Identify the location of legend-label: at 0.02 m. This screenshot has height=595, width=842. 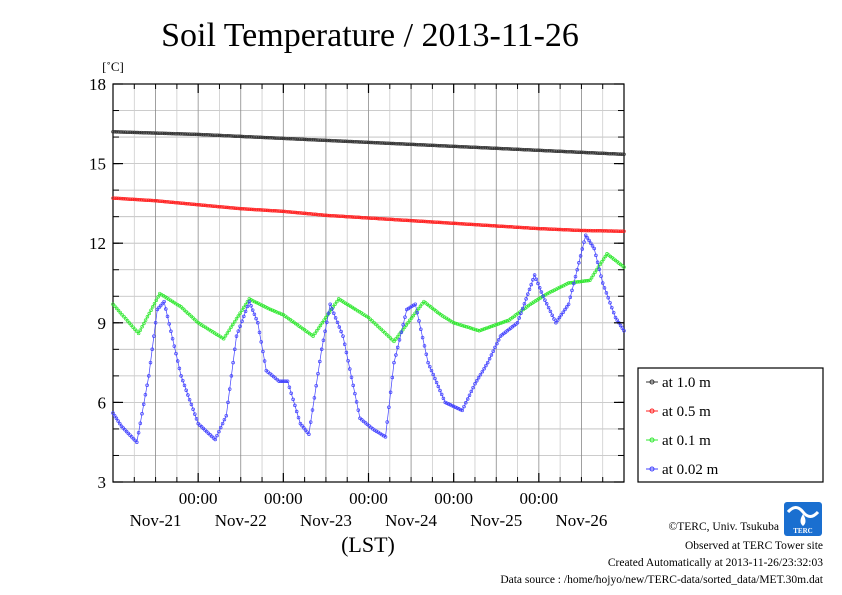
(690, 470).